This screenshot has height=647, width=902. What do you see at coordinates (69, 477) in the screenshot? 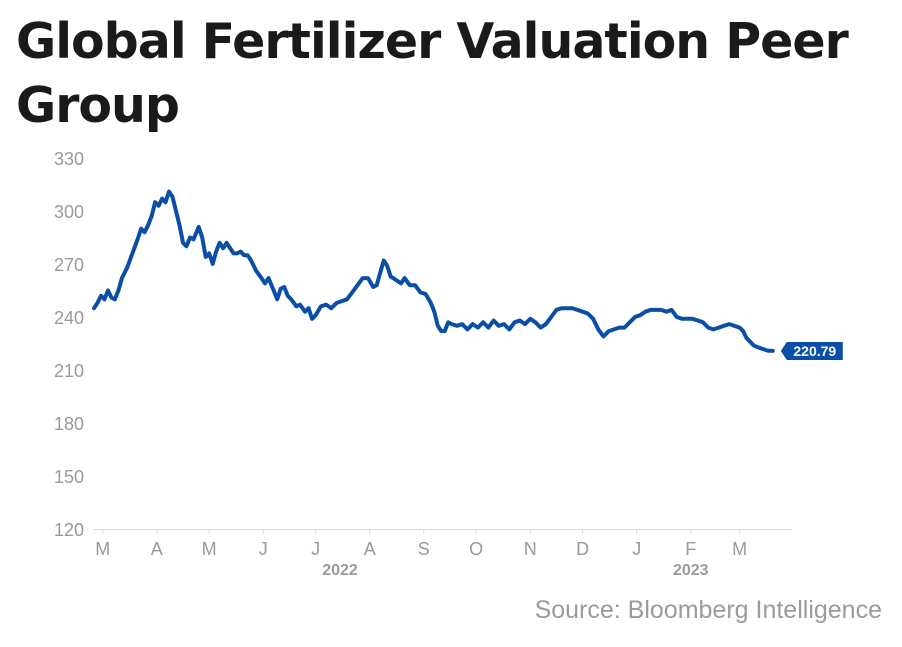
I see `y-tick-label: 150` at bounding box center [69, 477].